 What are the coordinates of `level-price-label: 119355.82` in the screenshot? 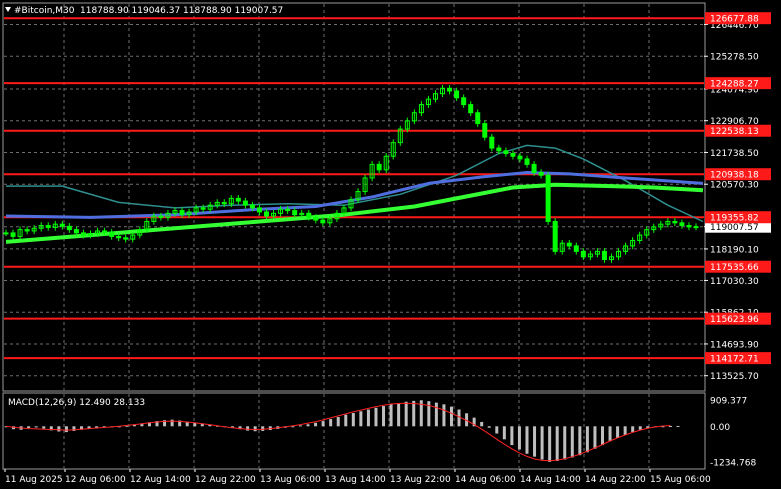 It's located at (734, 219).